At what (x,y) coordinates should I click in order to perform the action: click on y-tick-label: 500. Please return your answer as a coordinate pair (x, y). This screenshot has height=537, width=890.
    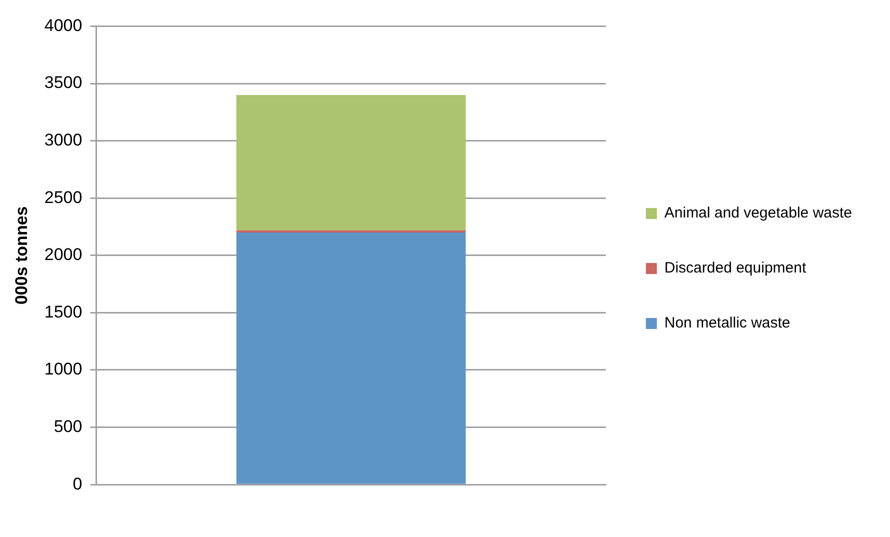
    Looking at the image, I should click on (68, 426).